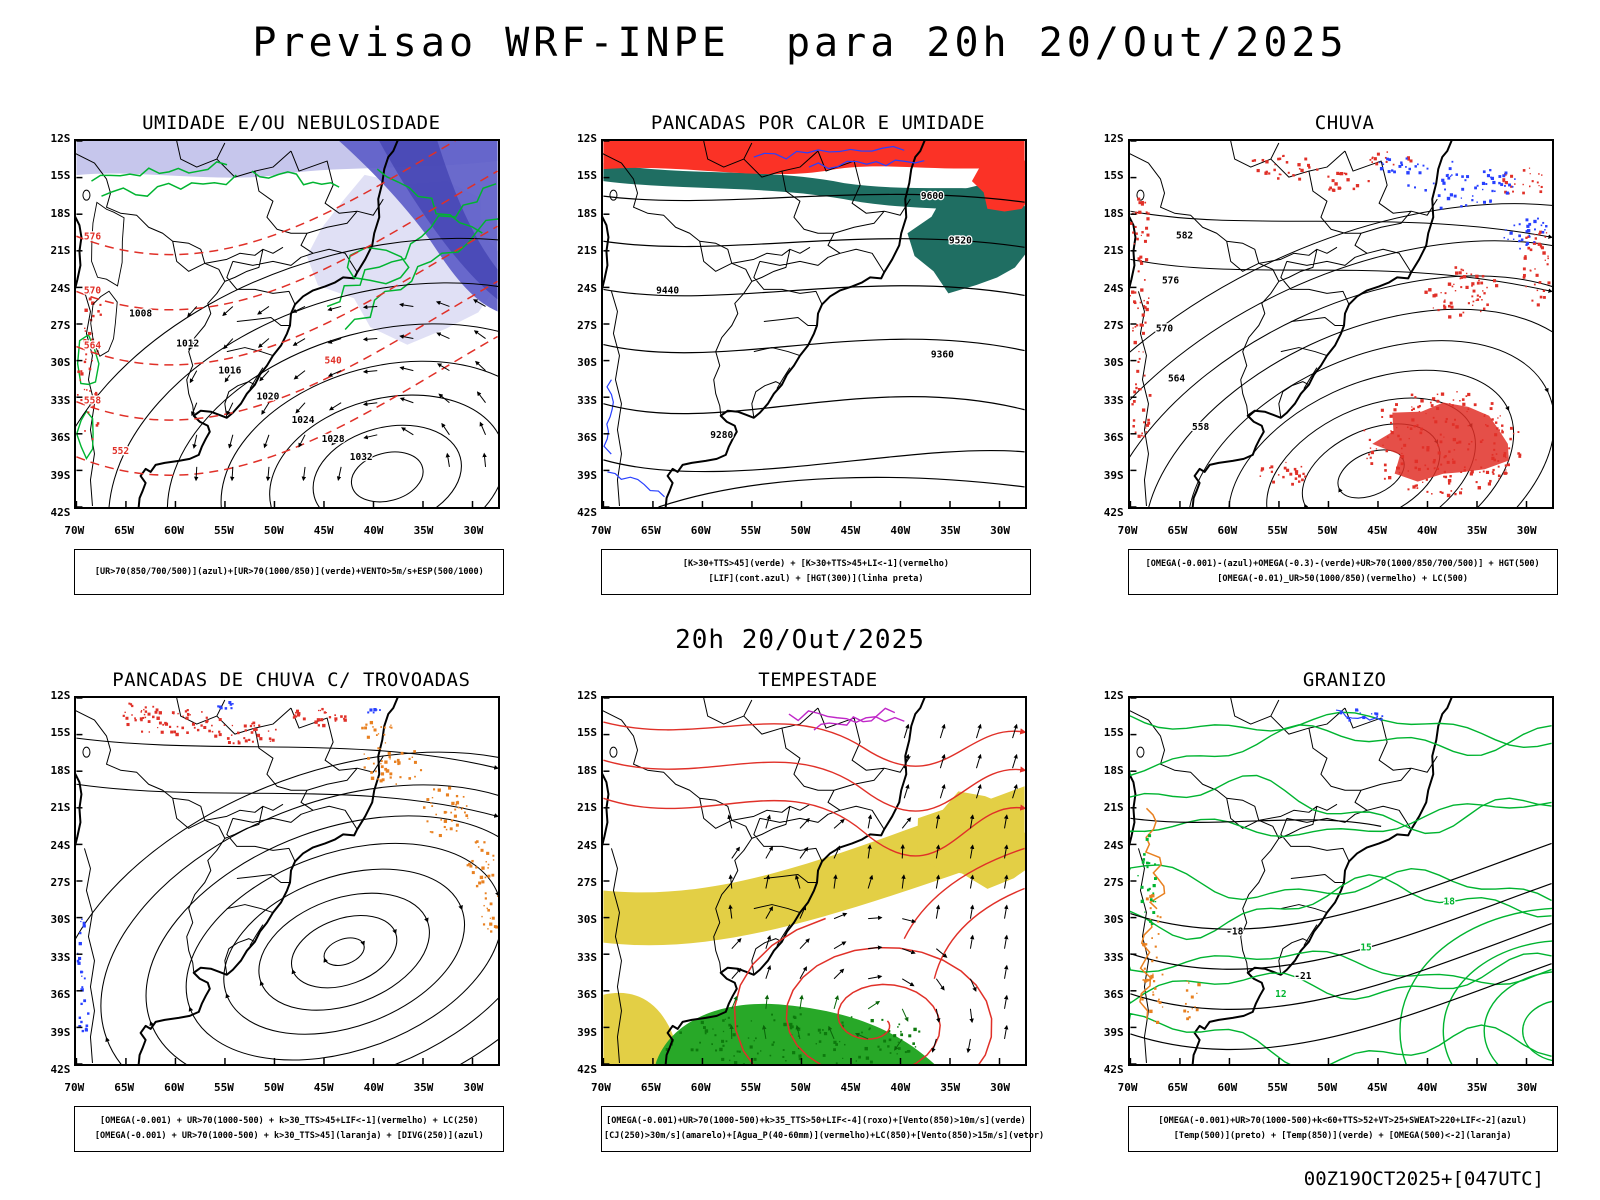 The width and height of the screenshot is (1600, 1200). What do you see at coordinates (813, 881) in the screenshot?
I see `map-canvas-tempestade` at bounding box center [813, 881].